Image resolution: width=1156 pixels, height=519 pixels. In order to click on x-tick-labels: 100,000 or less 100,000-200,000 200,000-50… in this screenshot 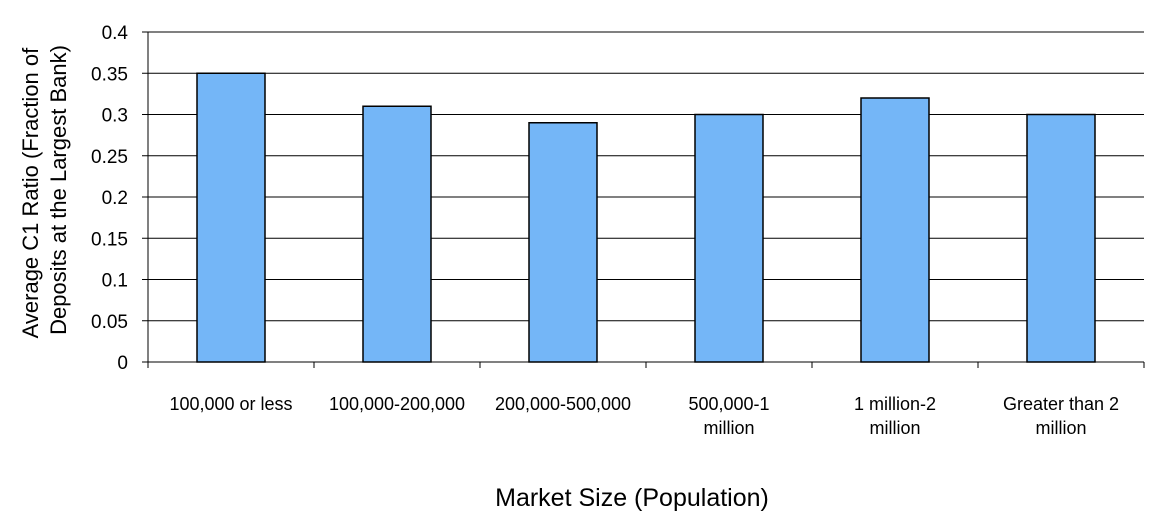, I will do `click(644, 416)`.